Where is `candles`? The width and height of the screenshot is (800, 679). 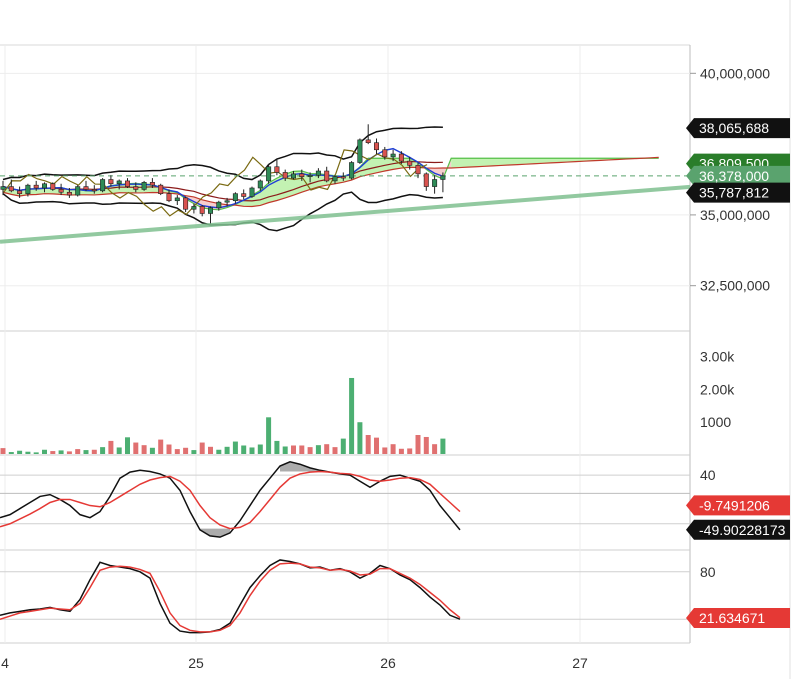 candles is located at coordinates (223, 174).